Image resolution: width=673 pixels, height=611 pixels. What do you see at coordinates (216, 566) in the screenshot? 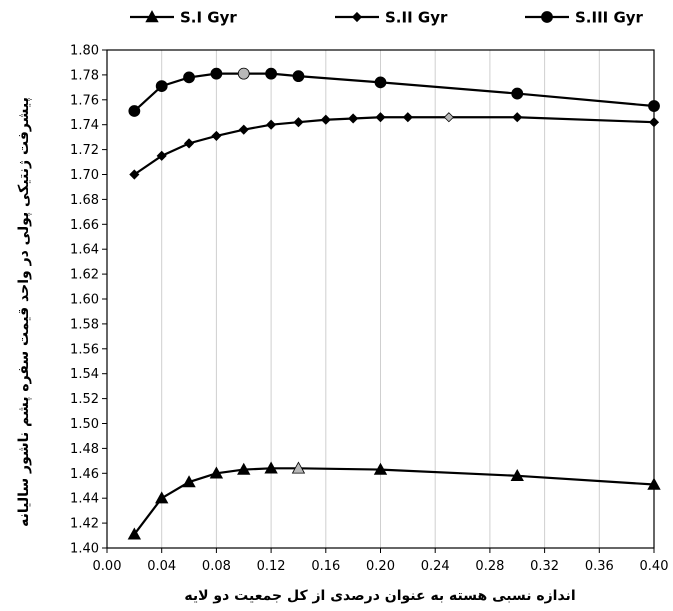
I see `x-tick-label: 0.08` at bounding box center [216, 566].